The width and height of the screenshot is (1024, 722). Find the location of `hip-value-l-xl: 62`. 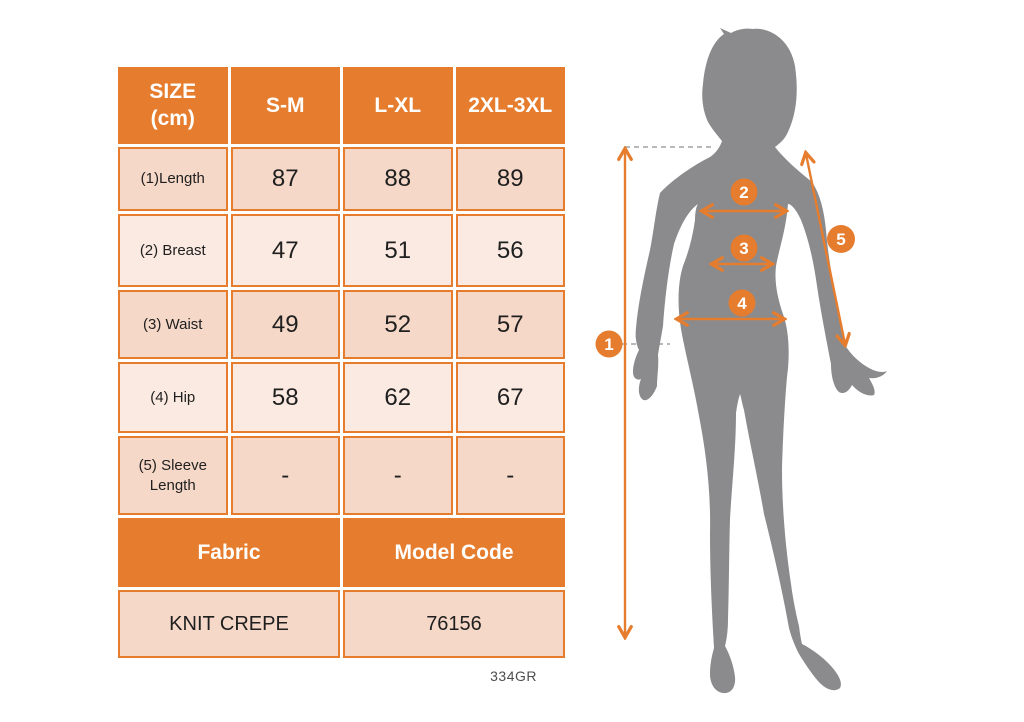

hip-value-l-xl: 62 is located at coordinates (398, 397).